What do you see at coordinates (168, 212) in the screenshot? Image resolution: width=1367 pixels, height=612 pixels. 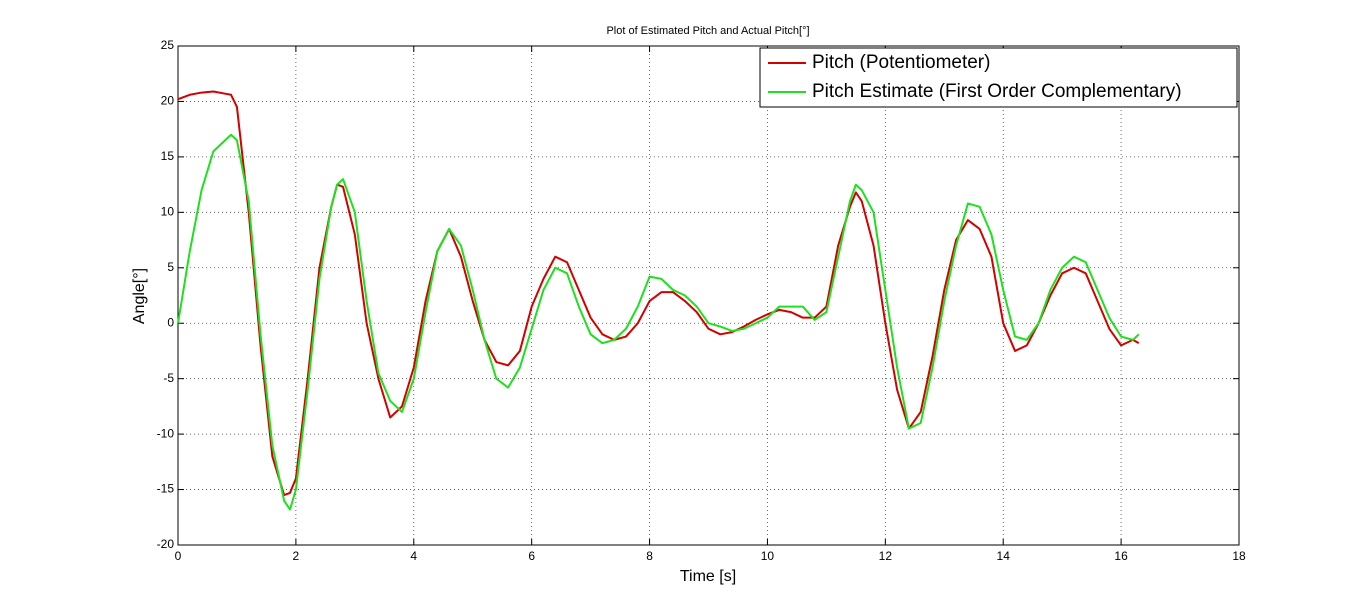 I see `y-tick-label: 10` at bounding box center [168, 212].